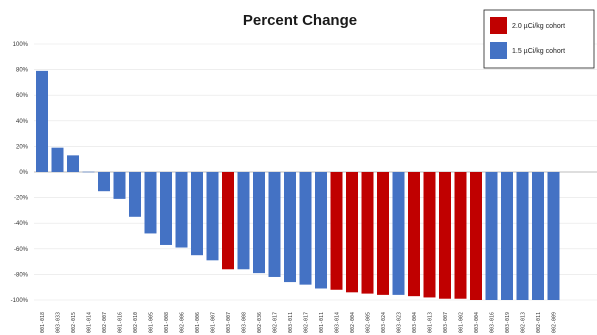  I want to click on y-tick-label: -100%, so click(20, 301).